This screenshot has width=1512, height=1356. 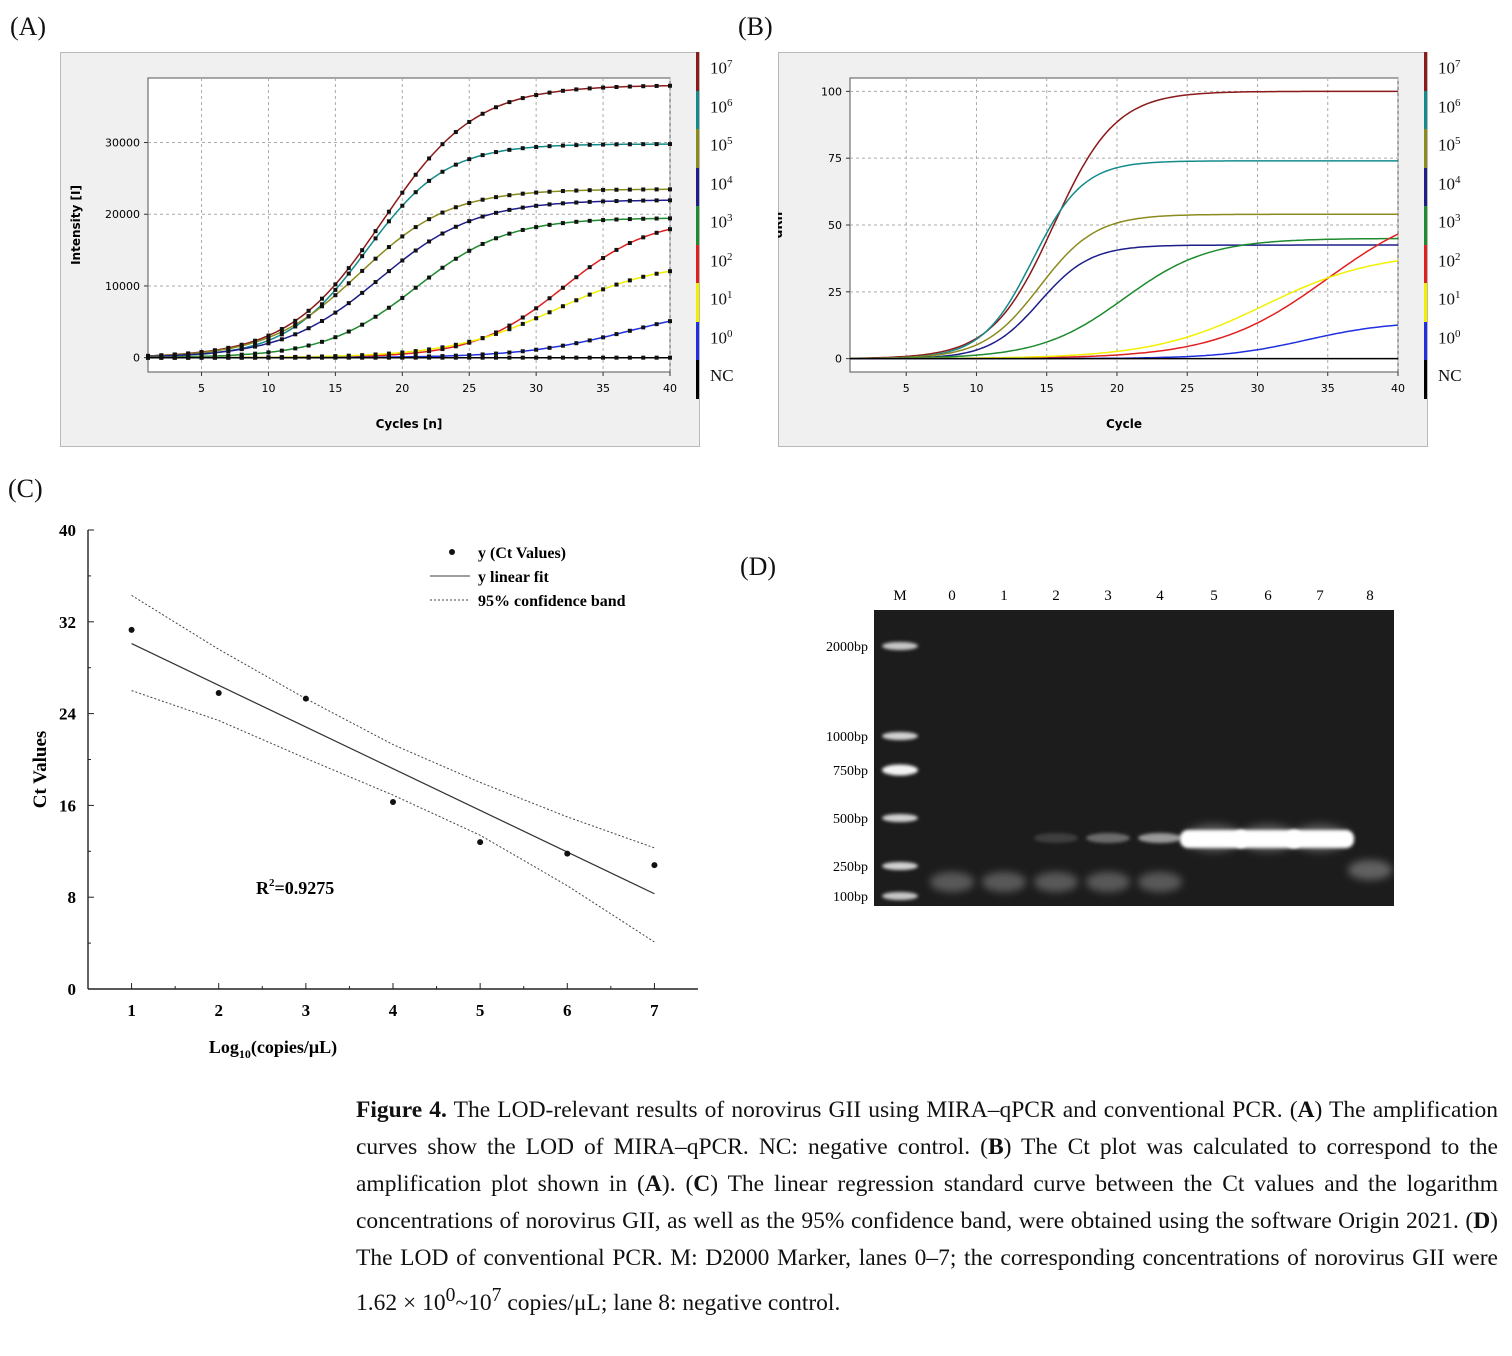 I want to click on x-tick-label: 30, so click(x=536, y=388).